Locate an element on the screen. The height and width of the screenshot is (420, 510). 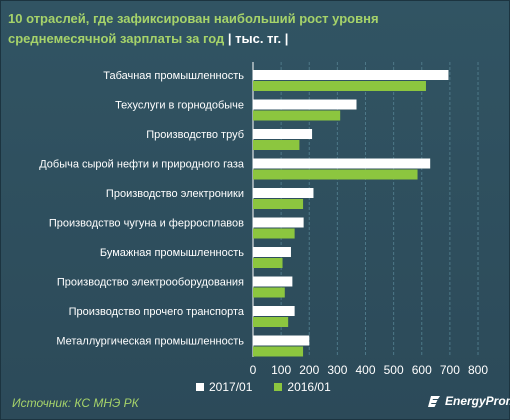
legend-swatch-2016 is located at coordinates (278, 387).